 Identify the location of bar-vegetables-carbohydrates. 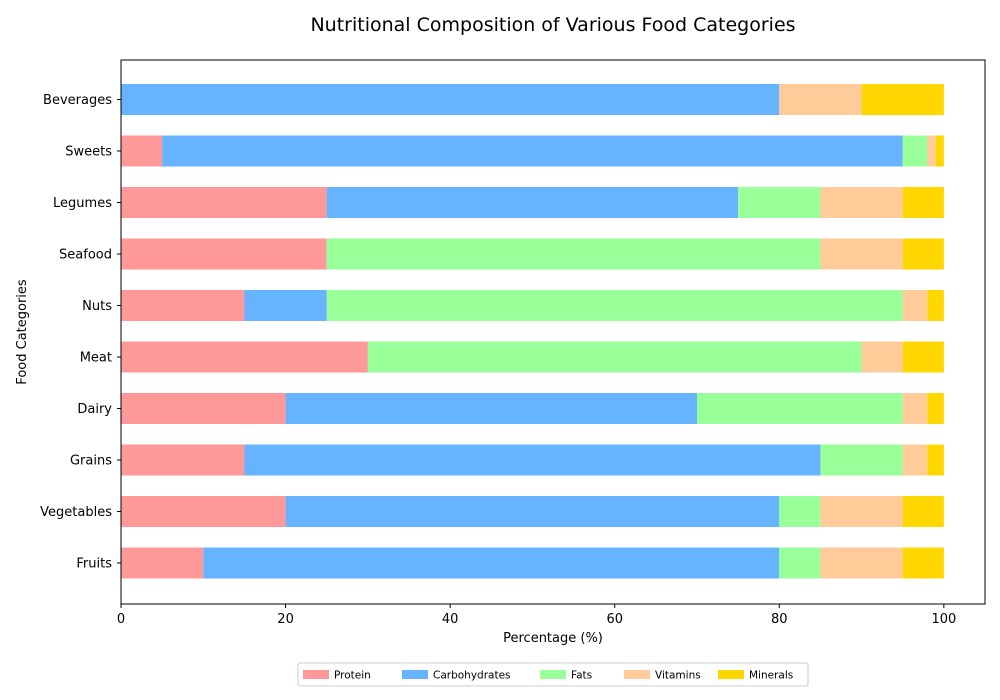
(532, 511).